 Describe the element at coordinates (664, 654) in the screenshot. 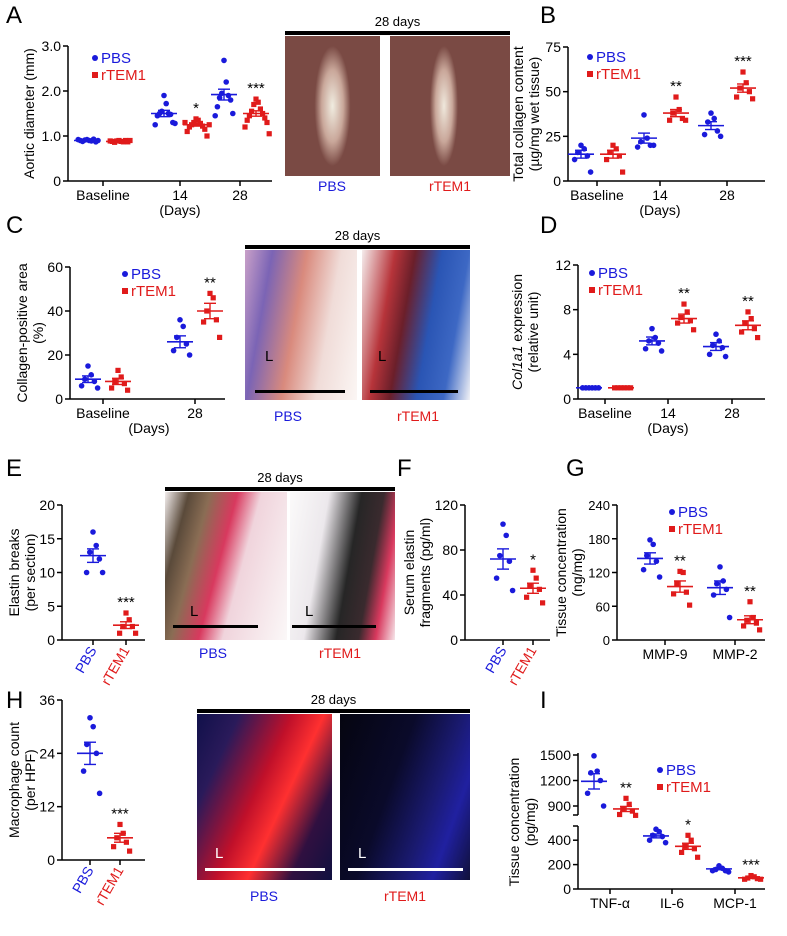

I see `x-tick-label: MMP-9` at that location.